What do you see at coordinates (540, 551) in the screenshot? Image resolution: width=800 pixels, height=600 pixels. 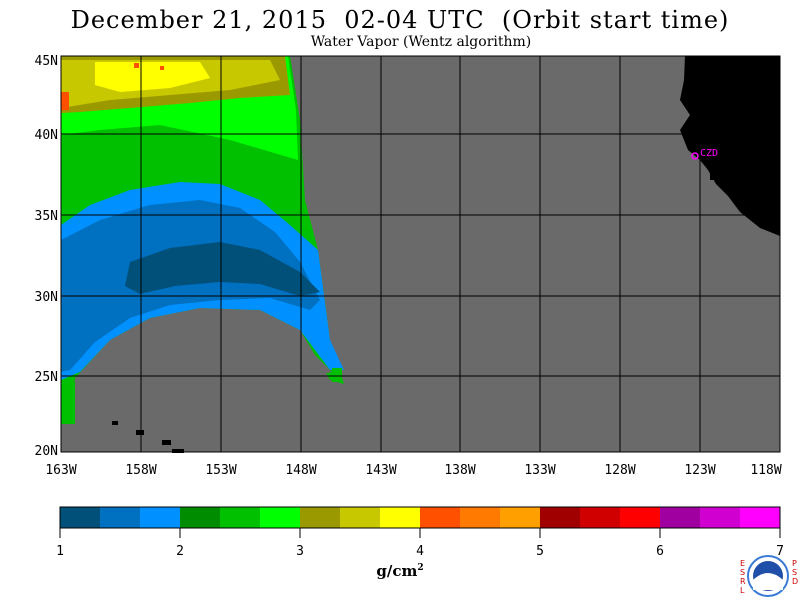 I see `colorbar-tick-label: 5` at bounding box center [540, 551].